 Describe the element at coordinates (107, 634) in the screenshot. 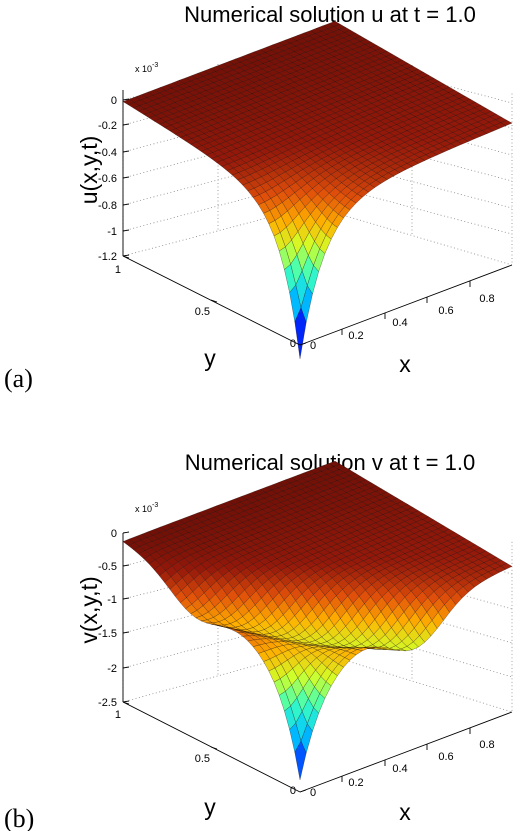

I see `z-tick-label: -1.5` at that location.